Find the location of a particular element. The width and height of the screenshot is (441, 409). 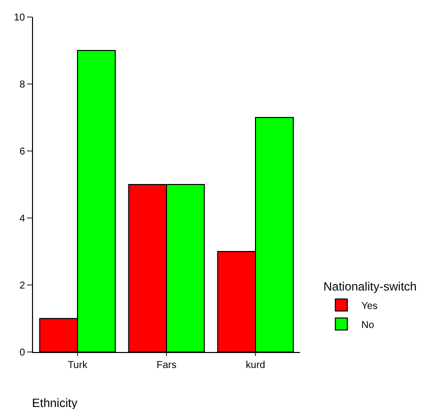

y-tick-label: 8 is located at coordinates (22, 85).